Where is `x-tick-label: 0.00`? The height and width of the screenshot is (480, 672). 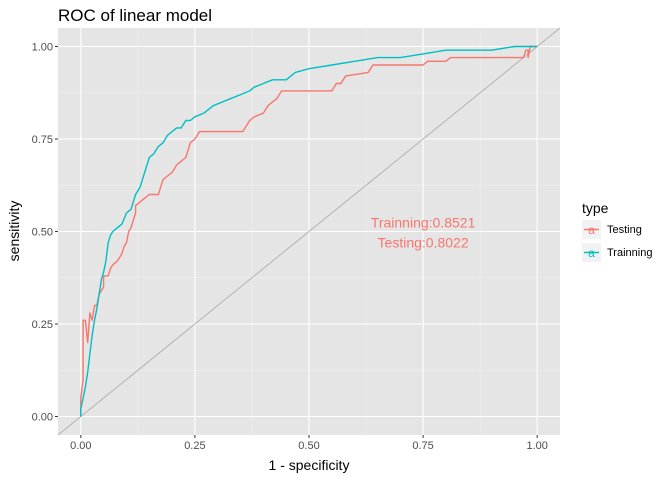 x-tick-label: 0.00 is located at coordinates (80, 446).